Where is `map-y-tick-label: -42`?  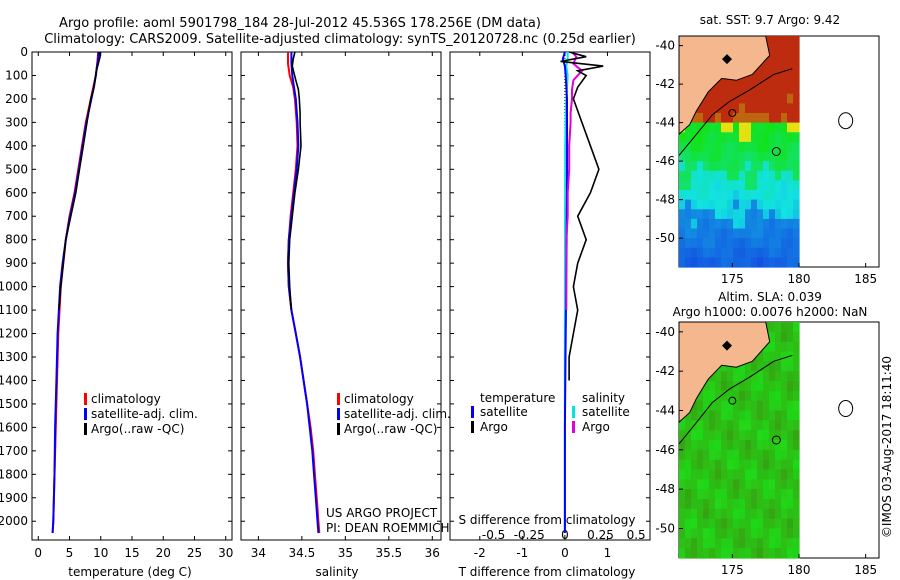 map-y-tick-label: -42 is located at coordinates (665, 84).